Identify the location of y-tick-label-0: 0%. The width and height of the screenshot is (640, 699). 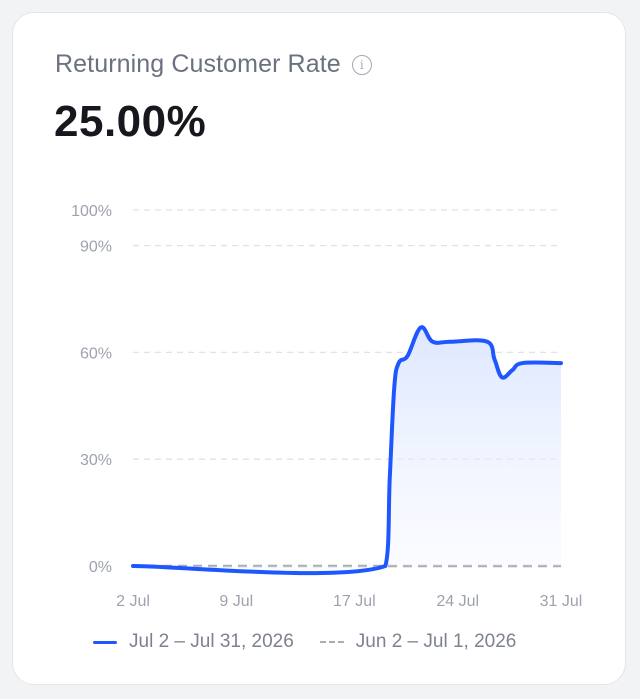
(100, 567).